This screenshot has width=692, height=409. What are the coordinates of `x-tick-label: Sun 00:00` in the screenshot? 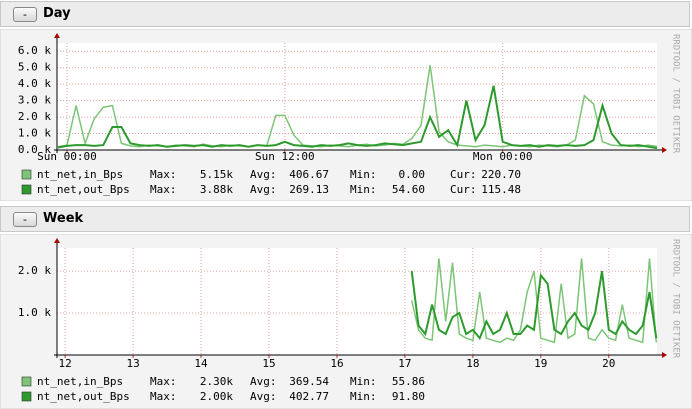 It's located at (67, 156).